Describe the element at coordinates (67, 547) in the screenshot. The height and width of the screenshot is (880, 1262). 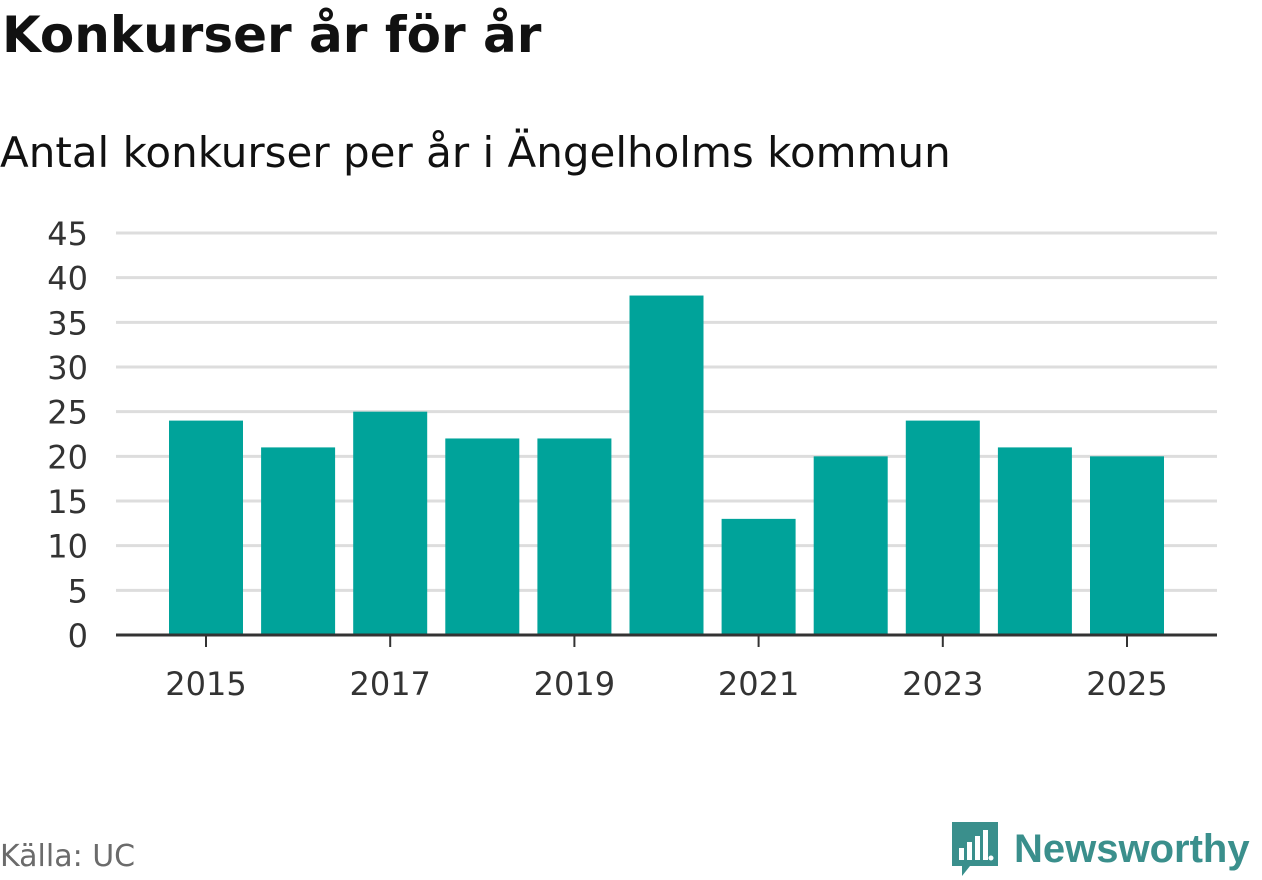
I see `y-tick-label: 10` at that location.